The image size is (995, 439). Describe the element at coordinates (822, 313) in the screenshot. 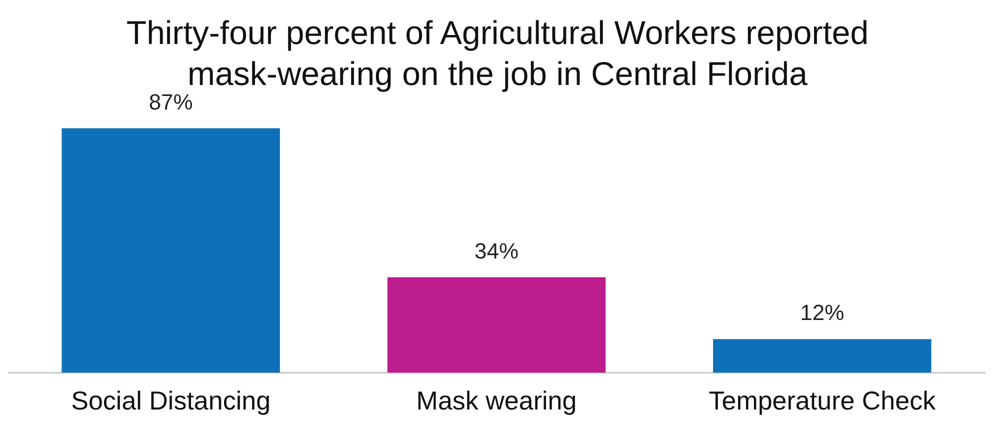

I see `data-label: 12%` at that location.